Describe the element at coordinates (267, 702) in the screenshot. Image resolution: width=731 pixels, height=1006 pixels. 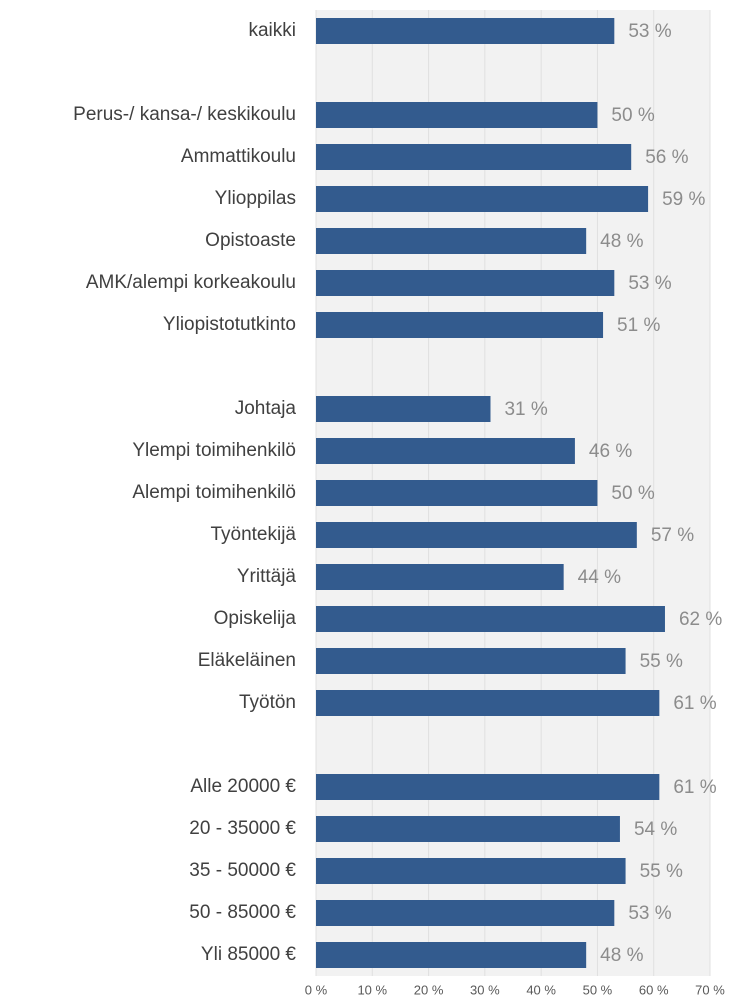
I see `y-tick-label: Työtön` at that location.